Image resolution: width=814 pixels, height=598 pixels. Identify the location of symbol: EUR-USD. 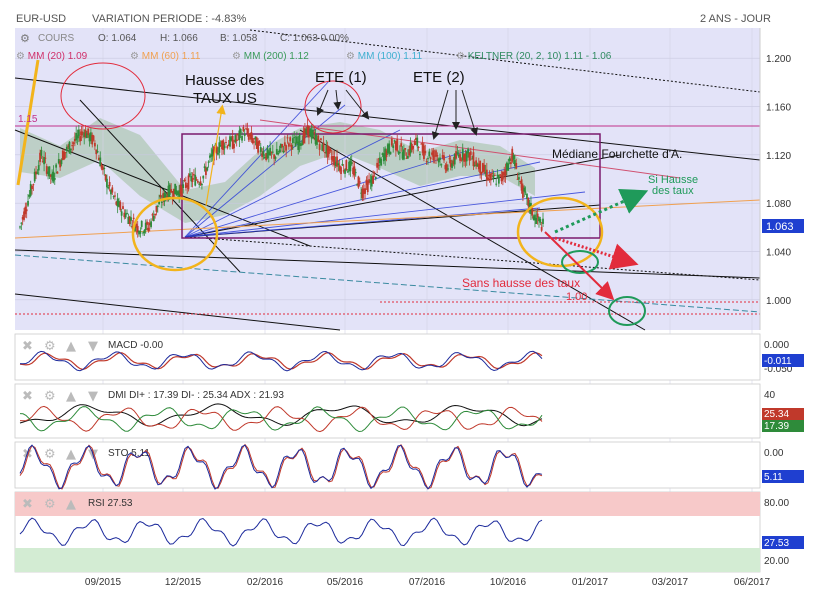
(41, 19).